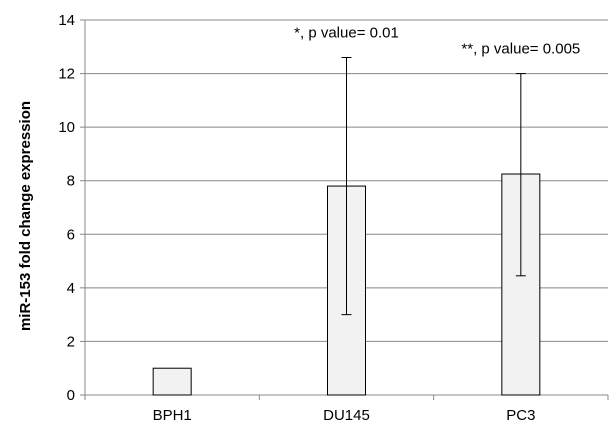  I want to click on annotation-pc3: **, p value= 0.005, so click(520, 49).